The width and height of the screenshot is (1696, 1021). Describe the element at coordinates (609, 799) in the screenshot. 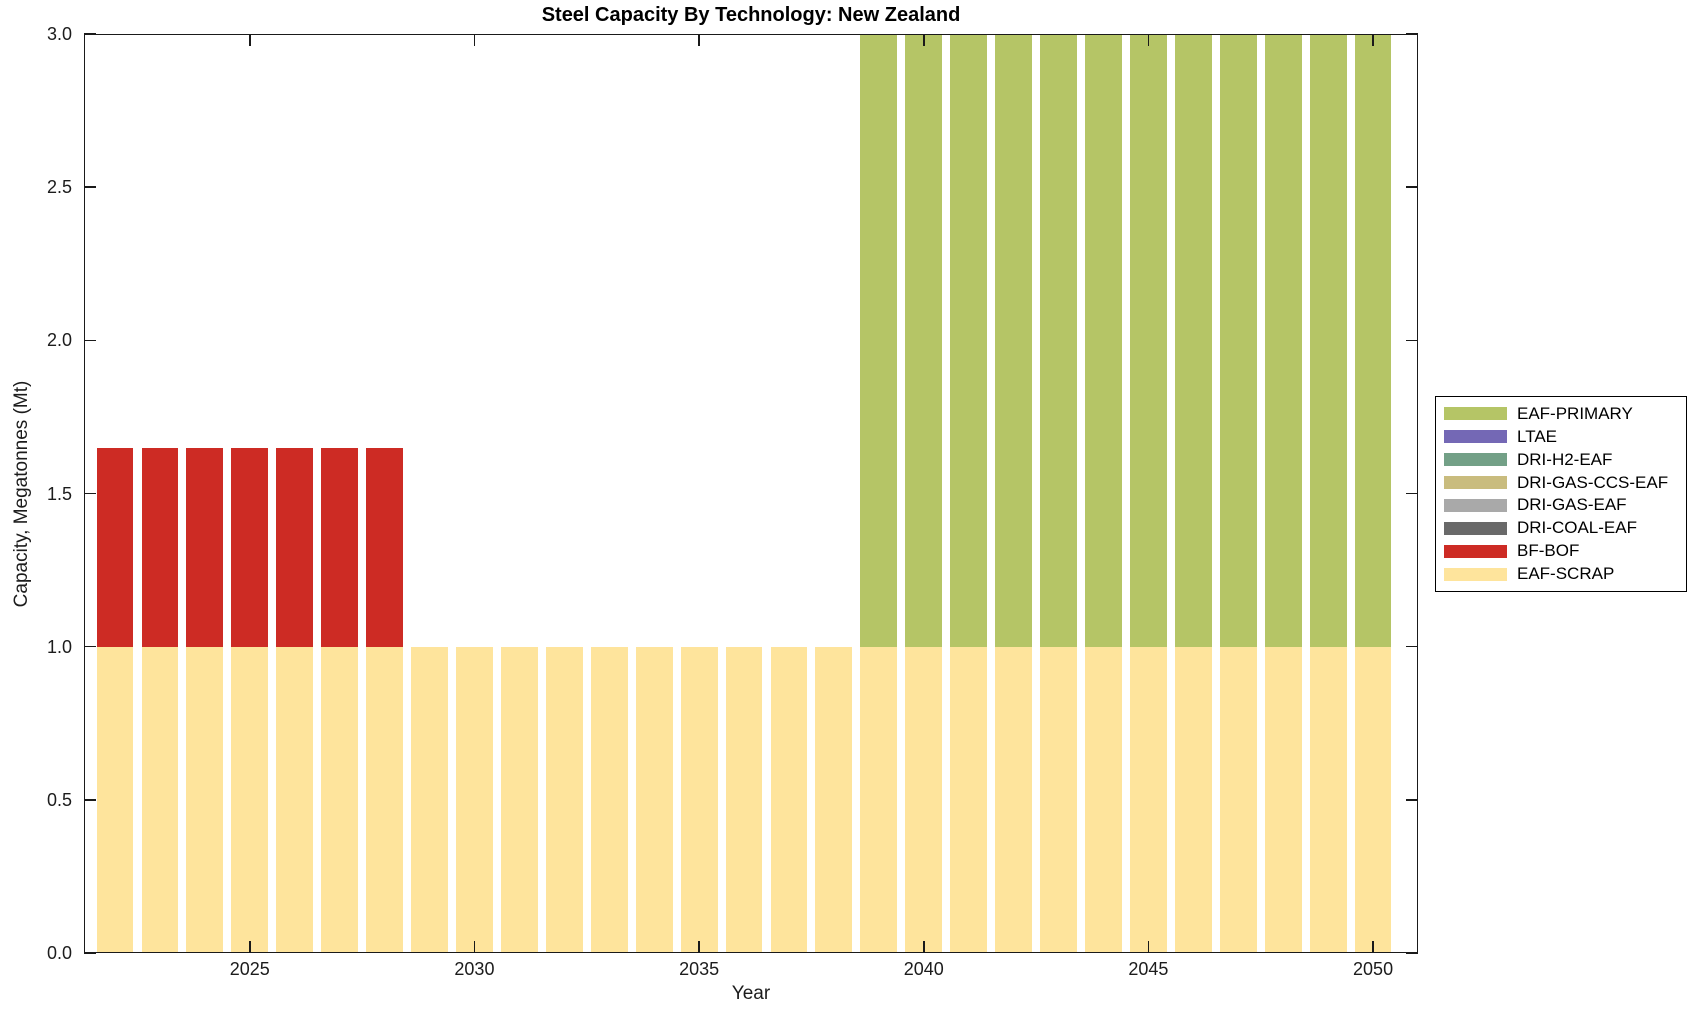

I see `bar-segment-eaf-scrap-2033` at that location.